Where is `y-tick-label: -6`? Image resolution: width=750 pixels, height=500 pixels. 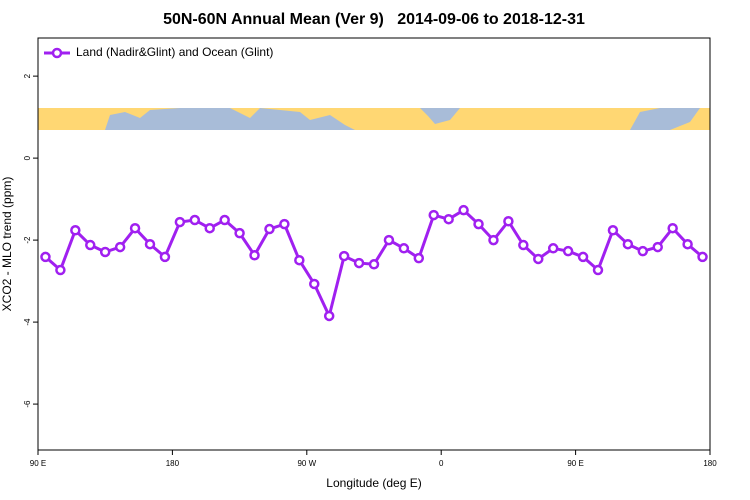
y-tick-label: -6 is located at coordinates (27, 404).